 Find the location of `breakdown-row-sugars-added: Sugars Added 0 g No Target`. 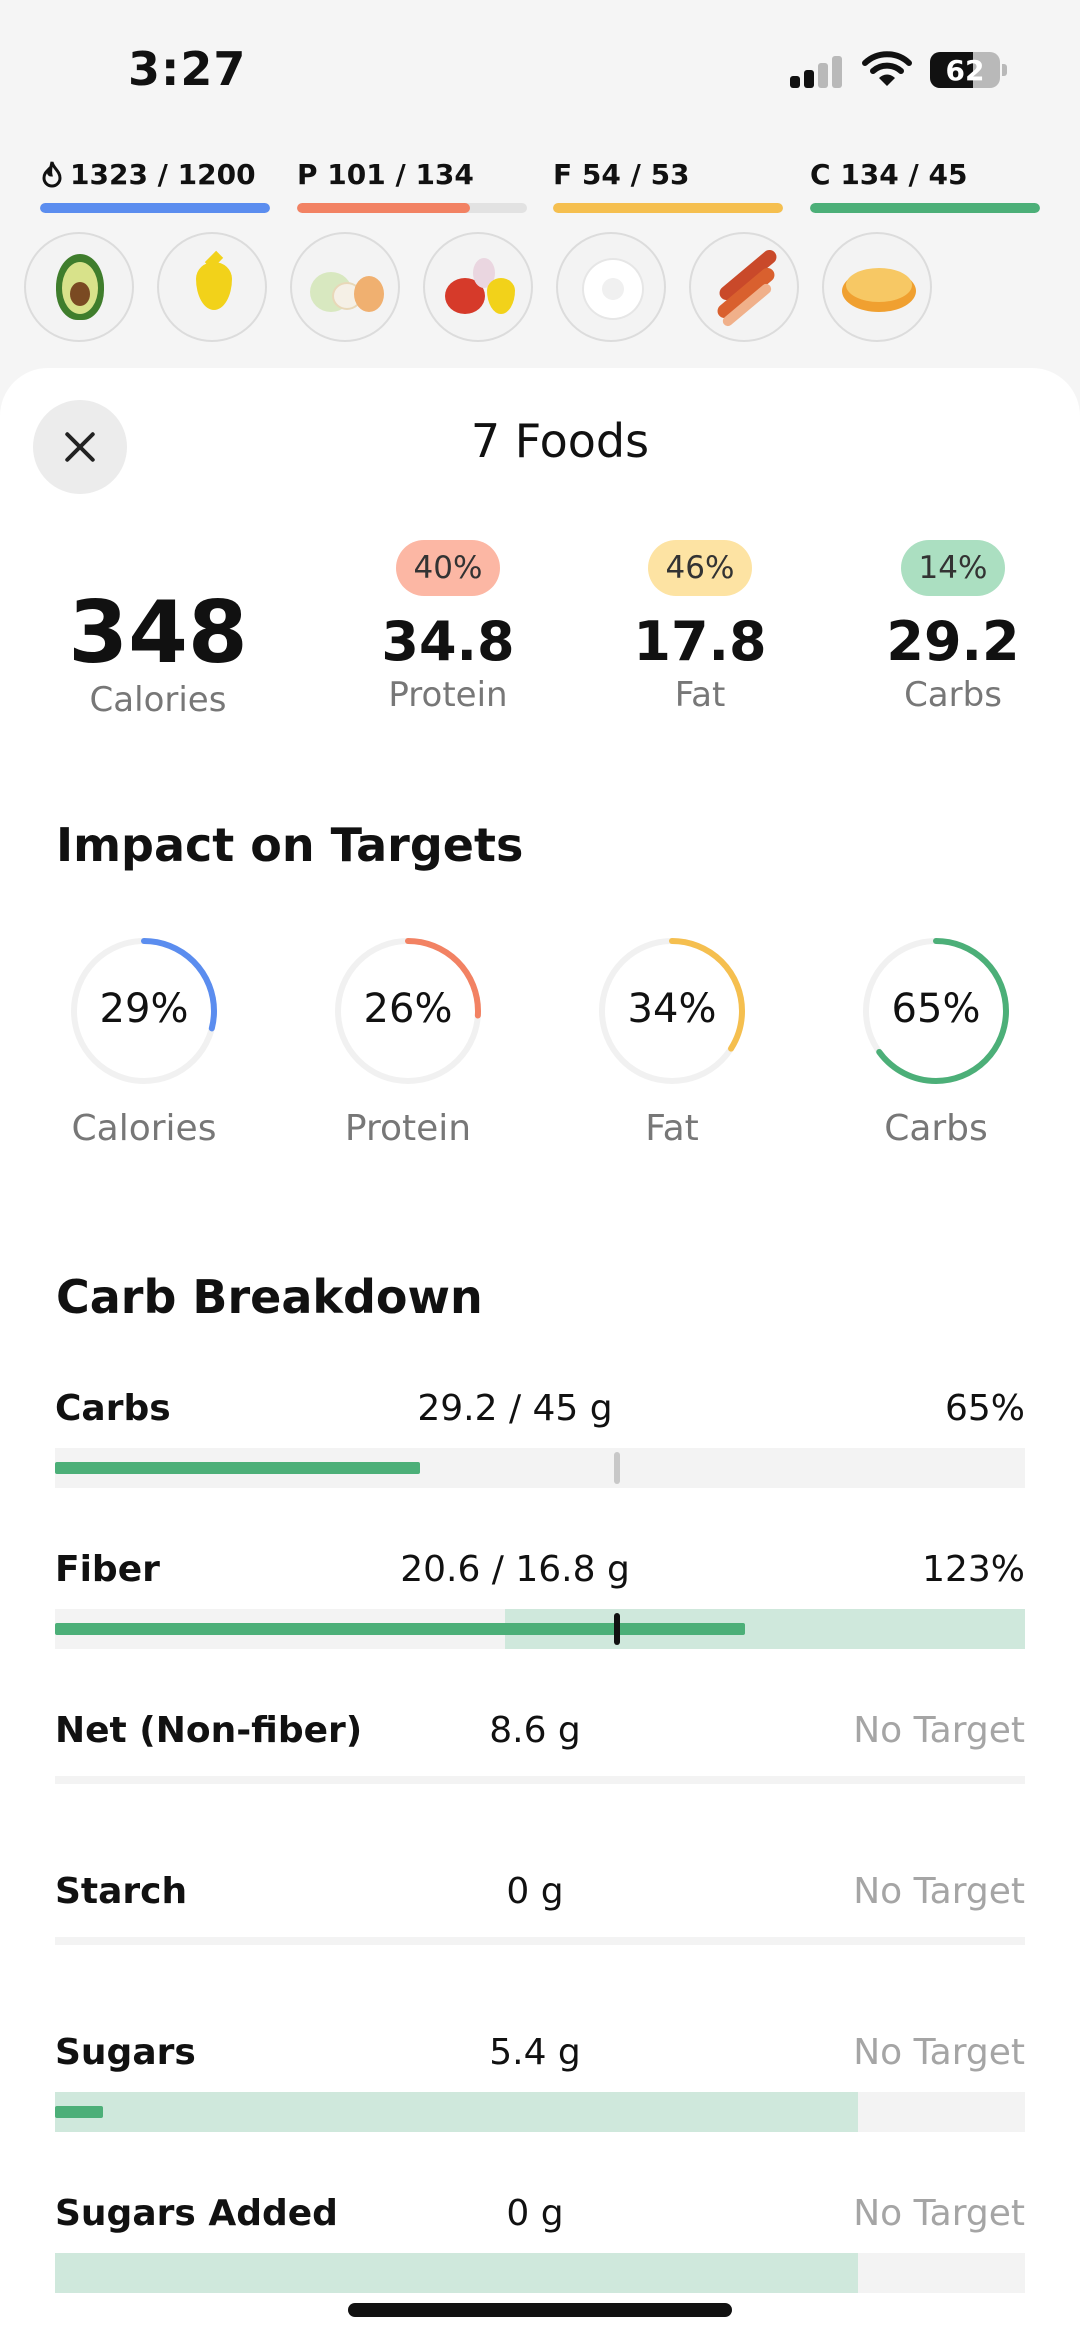

breakdown-row-sugars-added: Sugars Added 0 g No Target is located at coordinates (540, 2250).